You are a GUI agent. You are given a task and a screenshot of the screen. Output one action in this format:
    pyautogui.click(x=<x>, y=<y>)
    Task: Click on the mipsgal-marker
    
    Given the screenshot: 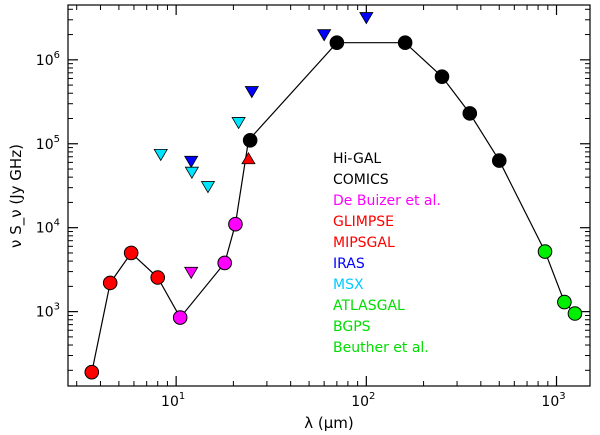 What is the action you would take?
    pyautogui.click(x=248, y=158)
    